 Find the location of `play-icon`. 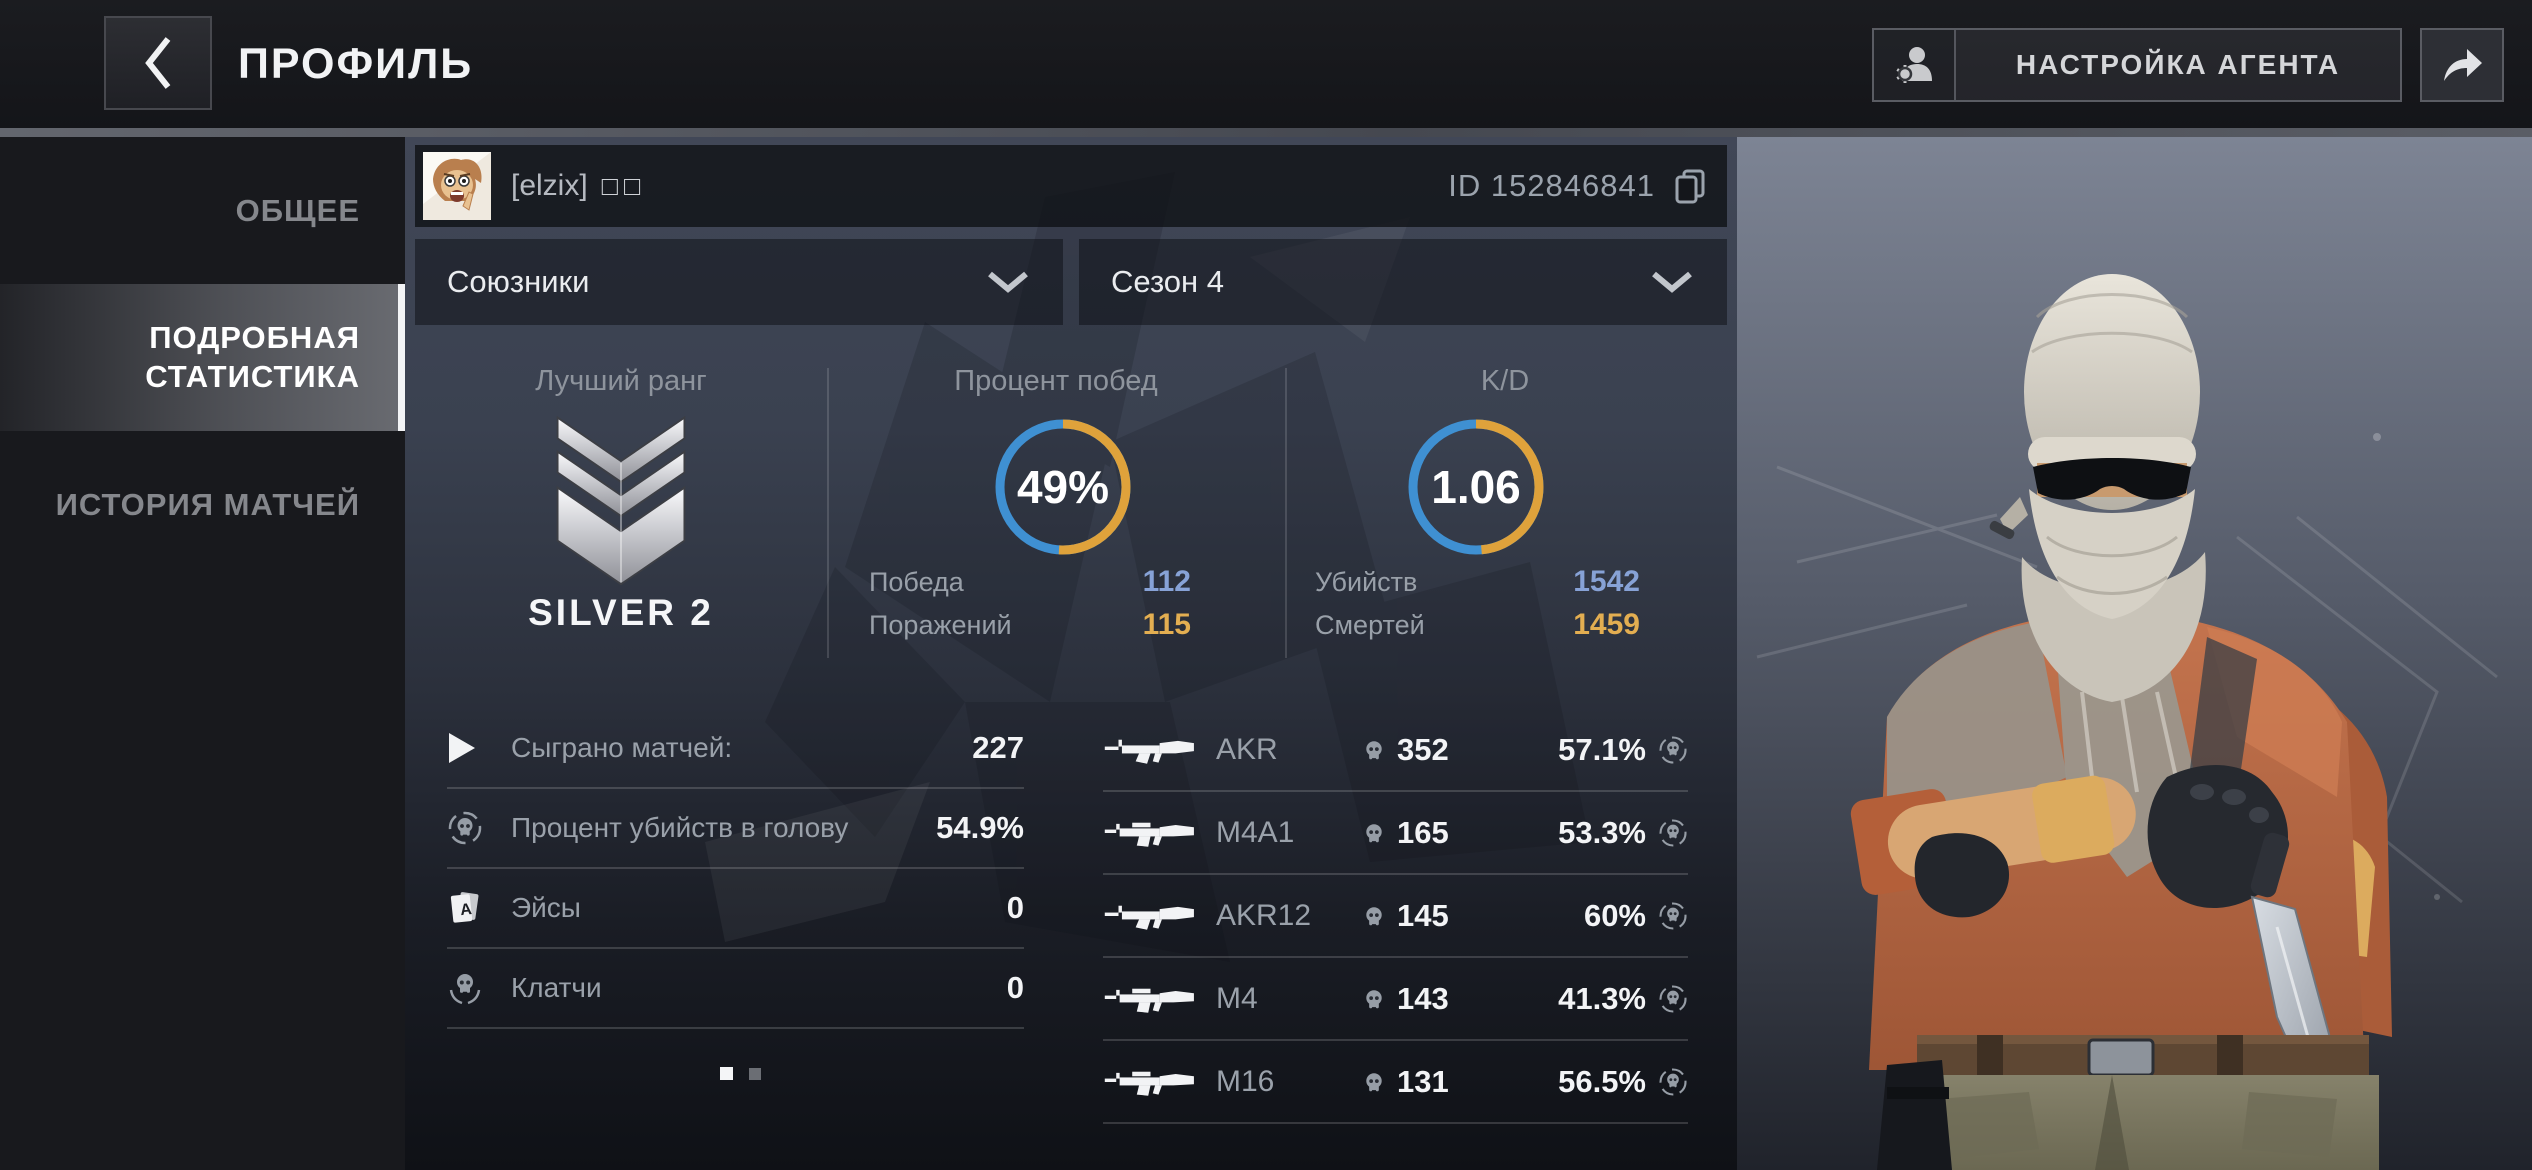

play-icon is located at coordinates (470, 748).